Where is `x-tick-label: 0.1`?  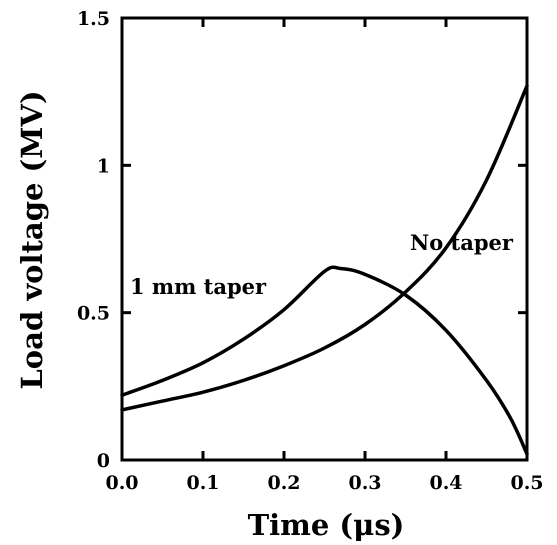
x-tick-label: 0.1 is located at coordinates (202, 483).